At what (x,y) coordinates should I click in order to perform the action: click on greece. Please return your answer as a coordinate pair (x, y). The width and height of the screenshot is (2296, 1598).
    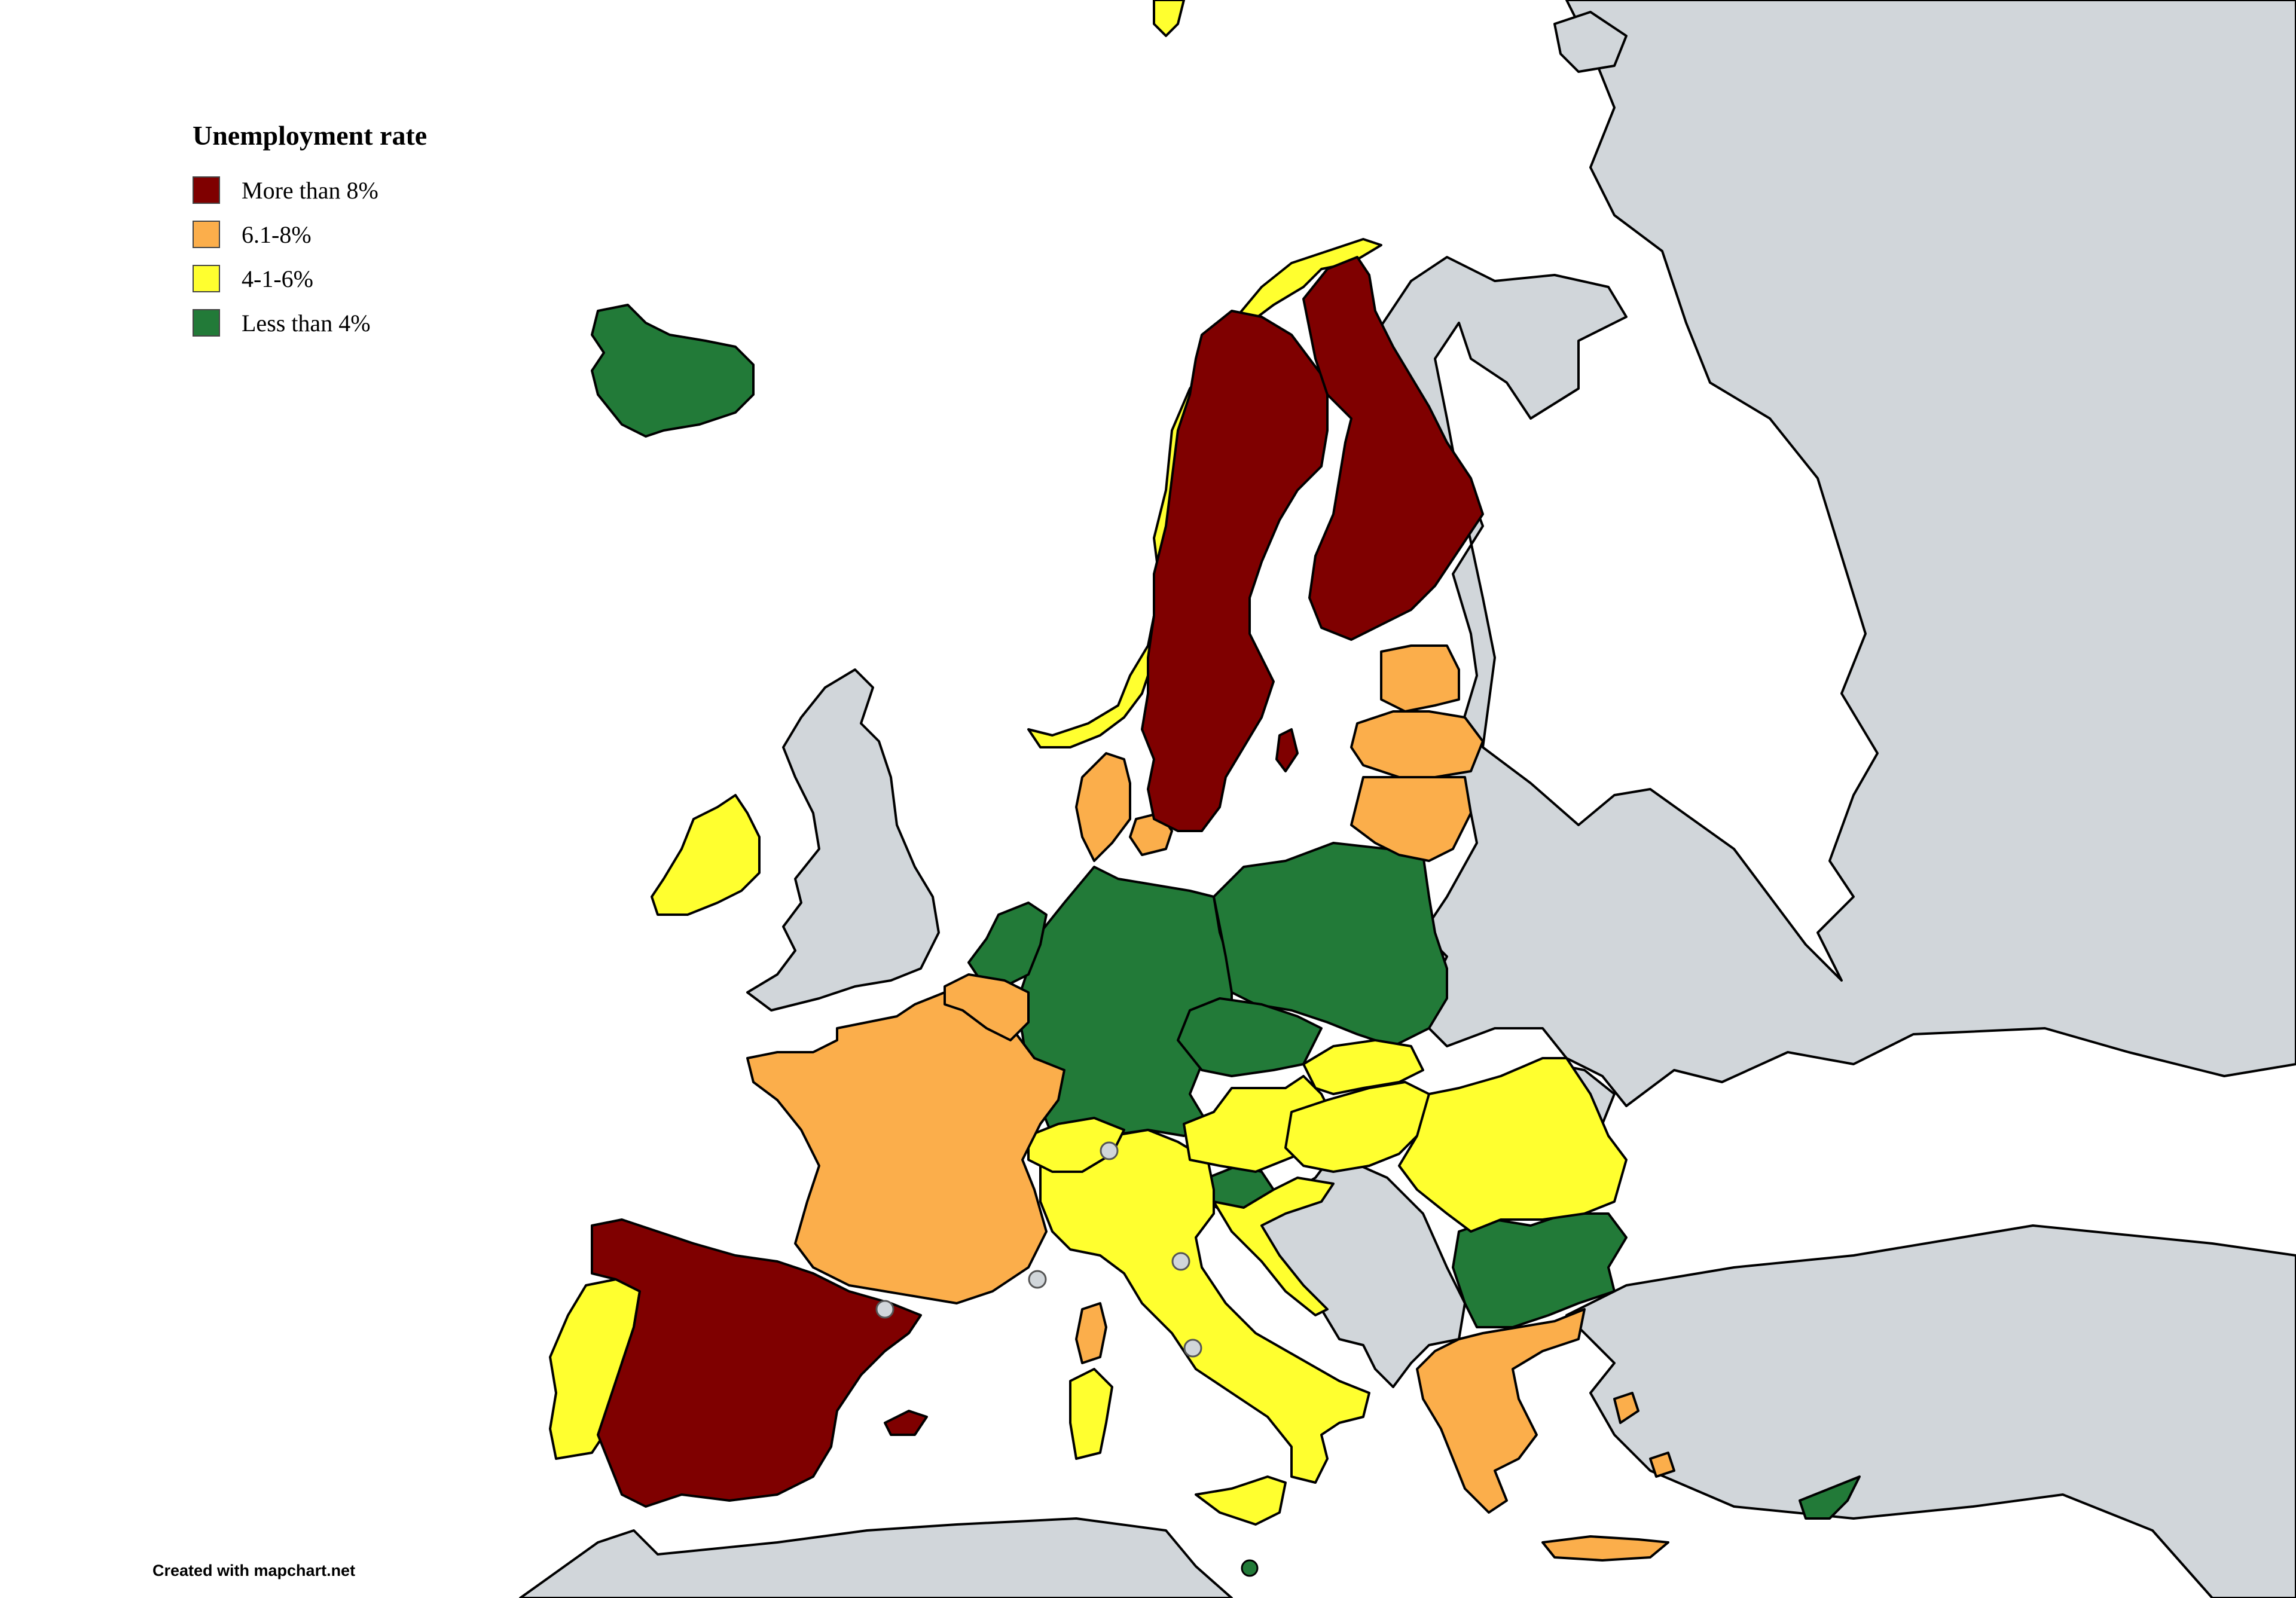
    Looking at the image, I should click on (1501, 1411).